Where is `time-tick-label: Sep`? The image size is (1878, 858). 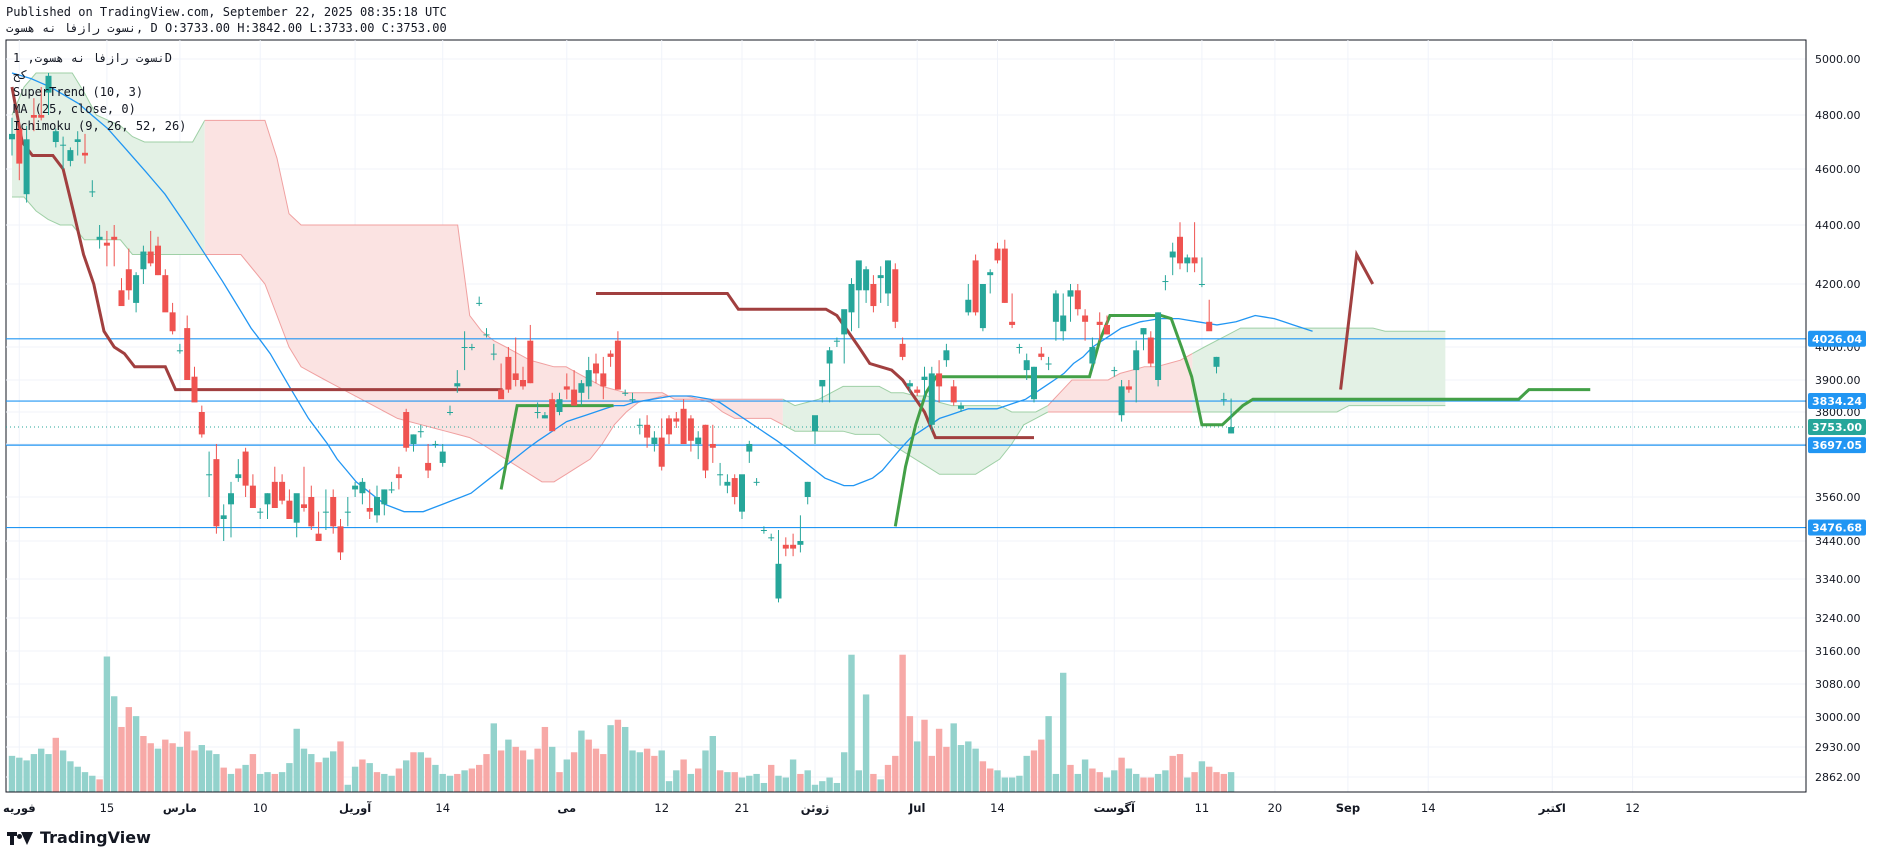
time-tick-label: Sep is located at coordinates (1348, 808).